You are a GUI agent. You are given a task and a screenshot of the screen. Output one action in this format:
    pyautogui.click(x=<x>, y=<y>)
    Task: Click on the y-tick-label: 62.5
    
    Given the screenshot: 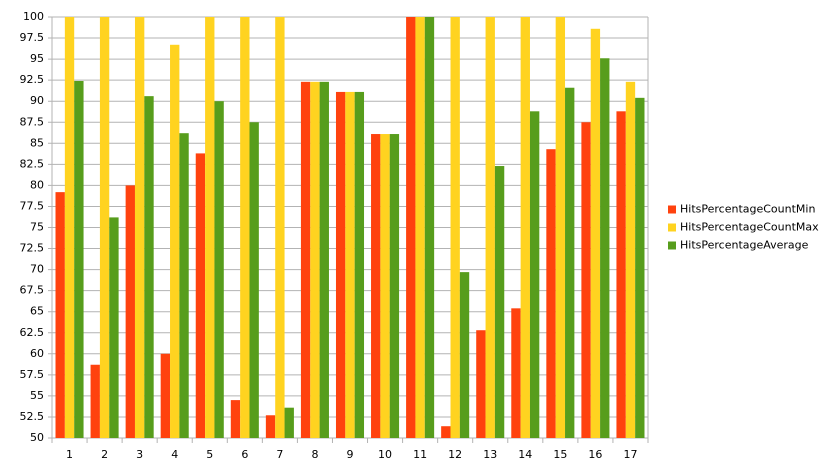 What is the action you would take?
    pyautogui.click(x=32, y=332)
    